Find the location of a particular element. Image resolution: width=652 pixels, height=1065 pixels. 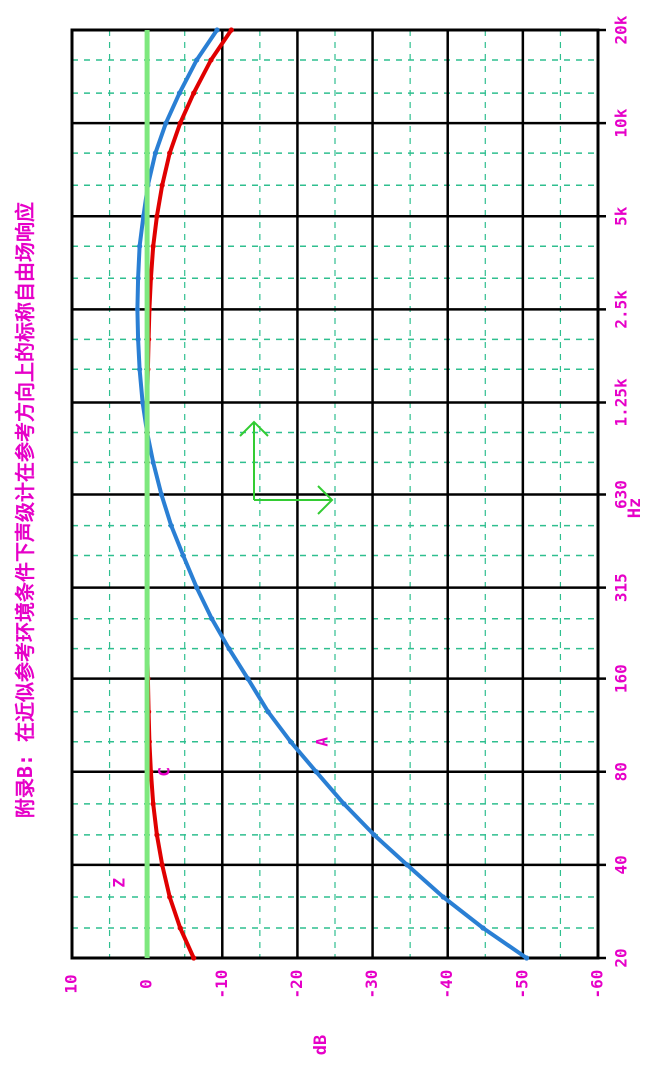

x-axis-label: Hz is located at coordinates (635, 508).